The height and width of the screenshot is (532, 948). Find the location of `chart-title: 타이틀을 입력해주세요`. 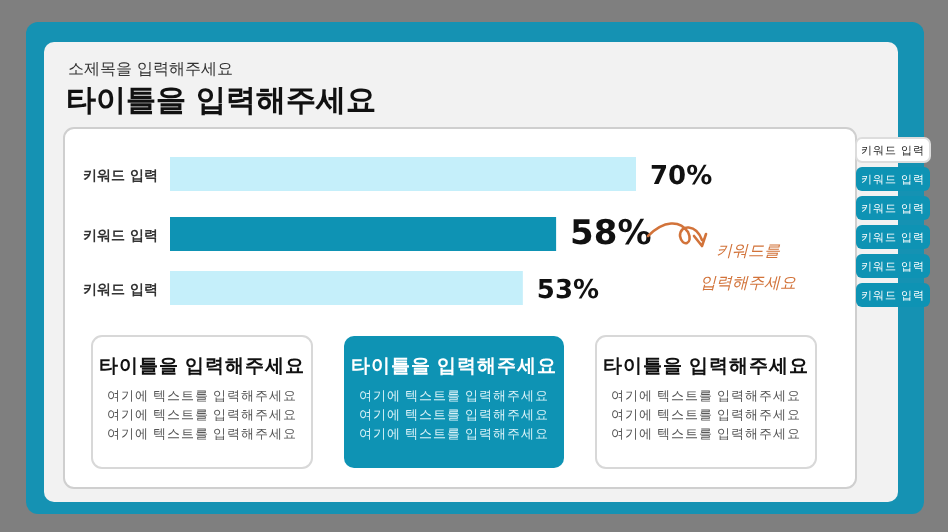

chart-title: 타이틀을 입력해주세요 is located at coordinates (221, 100).